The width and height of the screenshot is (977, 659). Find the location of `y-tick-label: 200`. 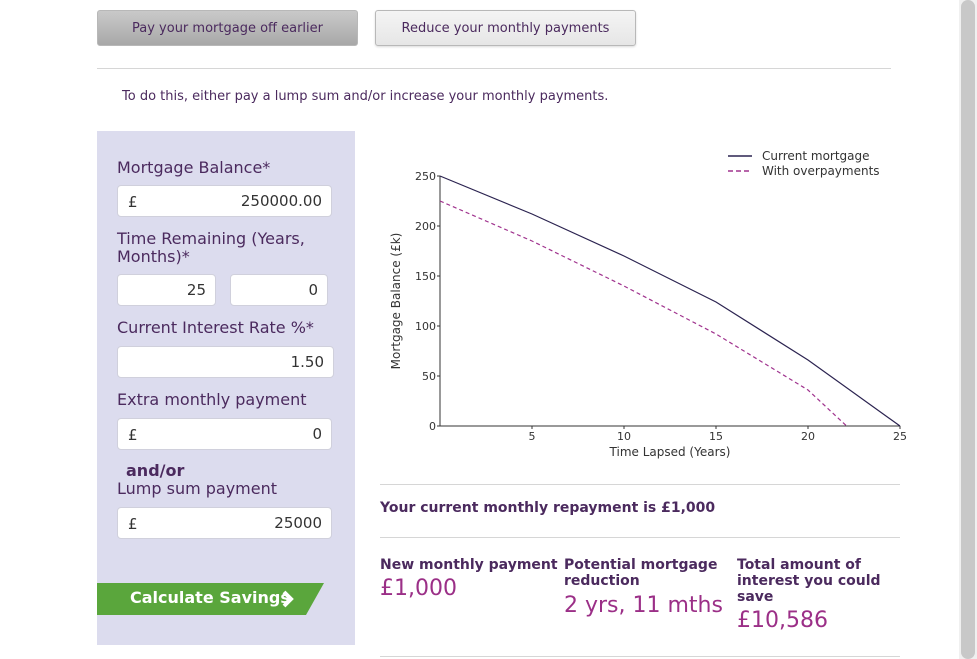

y-tick-label: 200 is located at coordinates (425, 226).